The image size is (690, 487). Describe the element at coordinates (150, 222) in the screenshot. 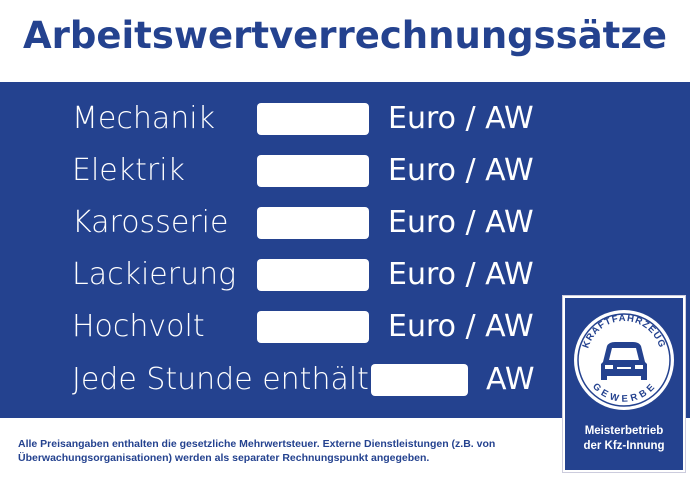

I see `rate-label: Karosserie` at that location.